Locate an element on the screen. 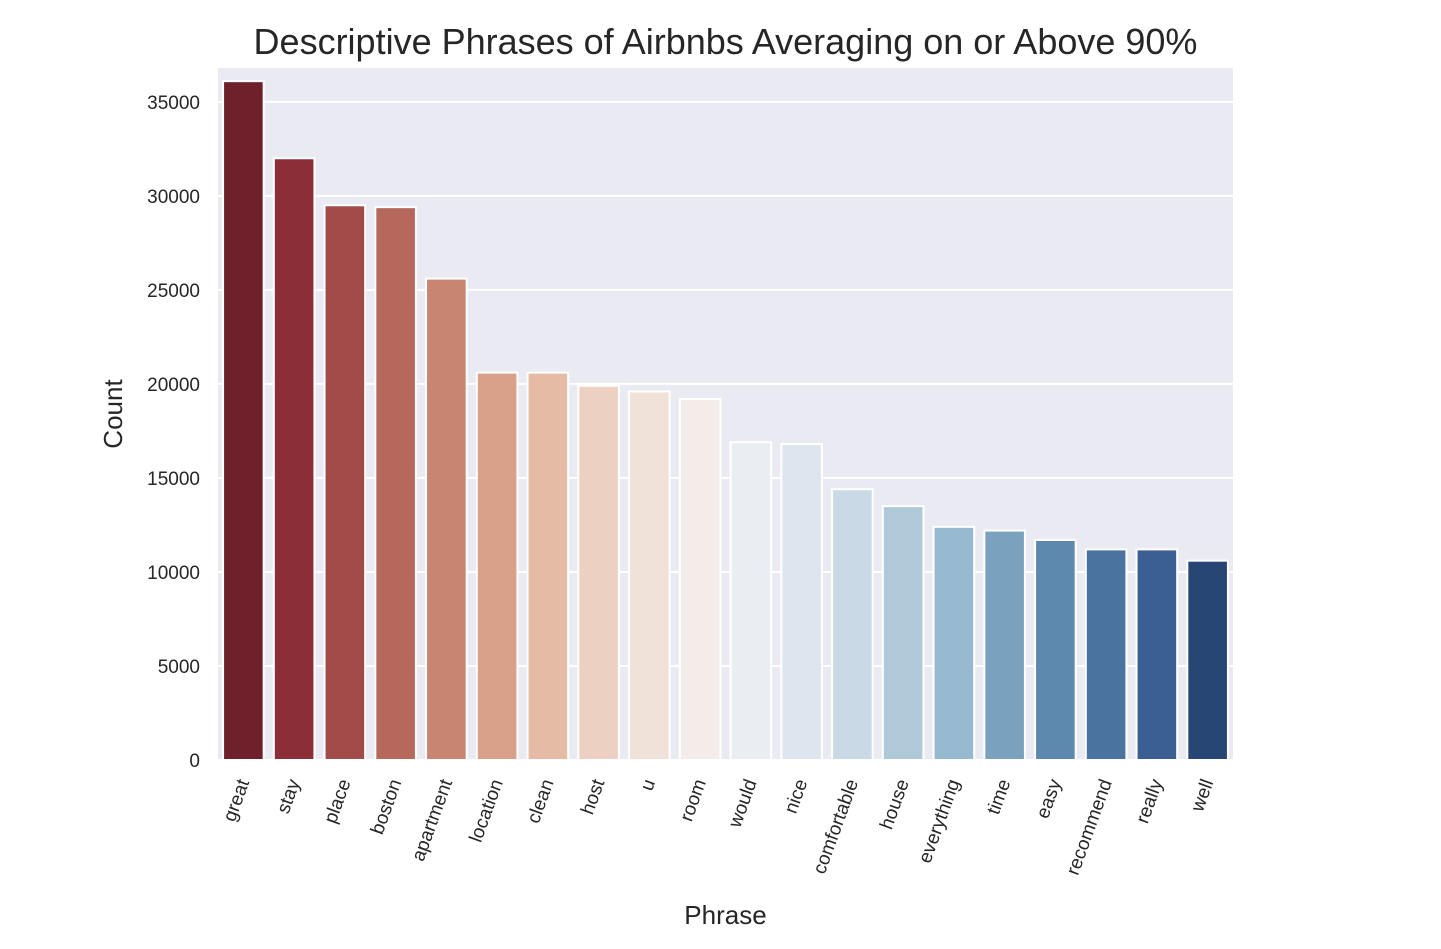 The width and height of the screenshot is (1441, 949). x-tick-label: location is located at coordinates (487, 811).